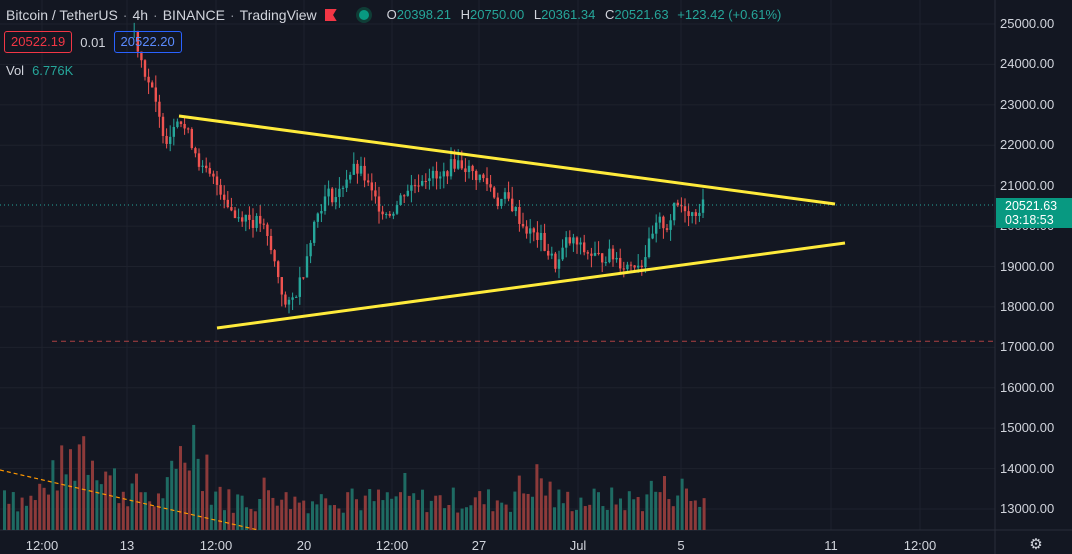 This screenshot has width=1072, height=554. Describe the element at coordinates (193, 15) in the screenshot. I see `exchange-label: BINANCE` at that location.